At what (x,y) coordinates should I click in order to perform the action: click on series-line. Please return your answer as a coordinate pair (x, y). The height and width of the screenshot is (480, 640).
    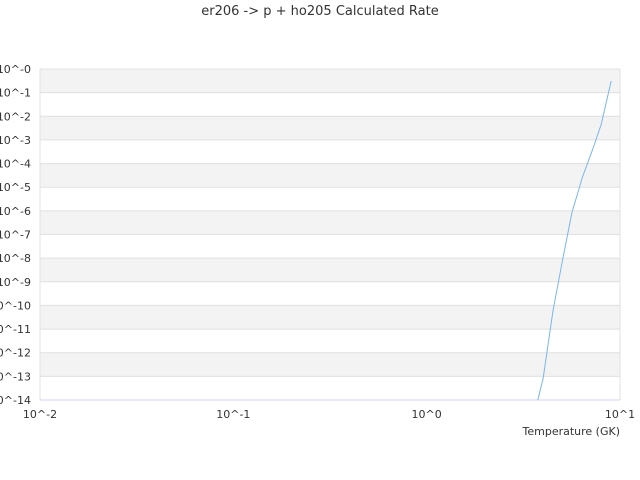
    Looking at the image, I should click on (574, 240).